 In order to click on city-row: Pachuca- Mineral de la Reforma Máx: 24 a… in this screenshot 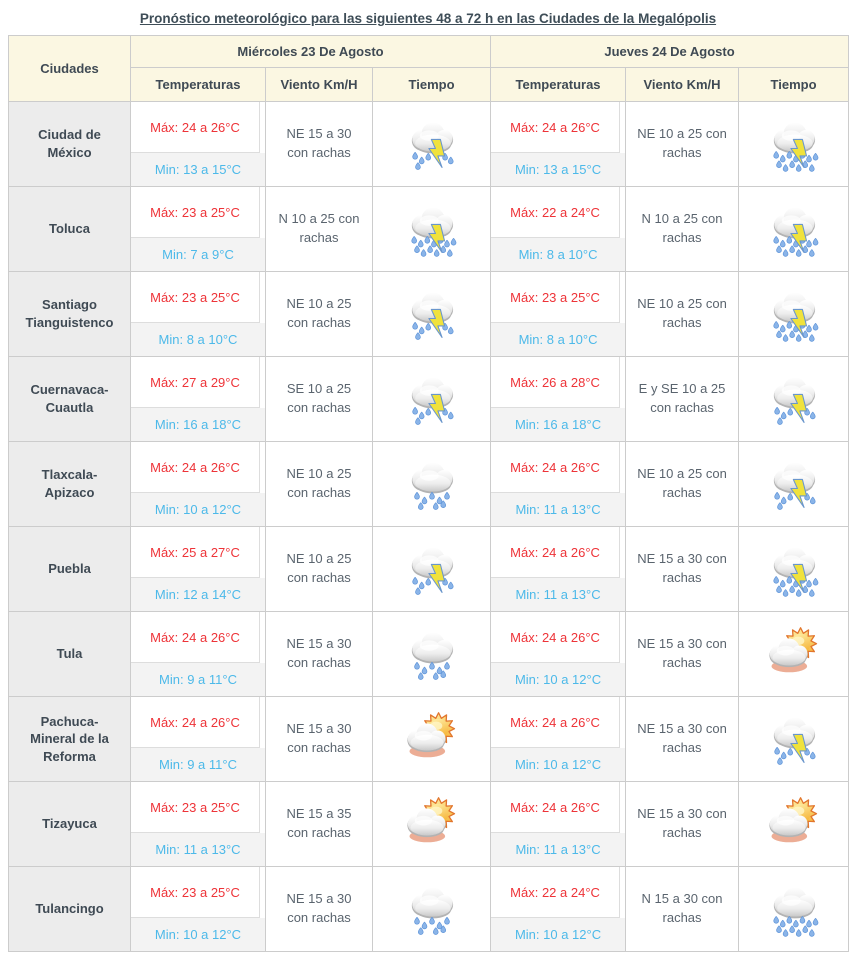, I will do `click(429, 739)`.